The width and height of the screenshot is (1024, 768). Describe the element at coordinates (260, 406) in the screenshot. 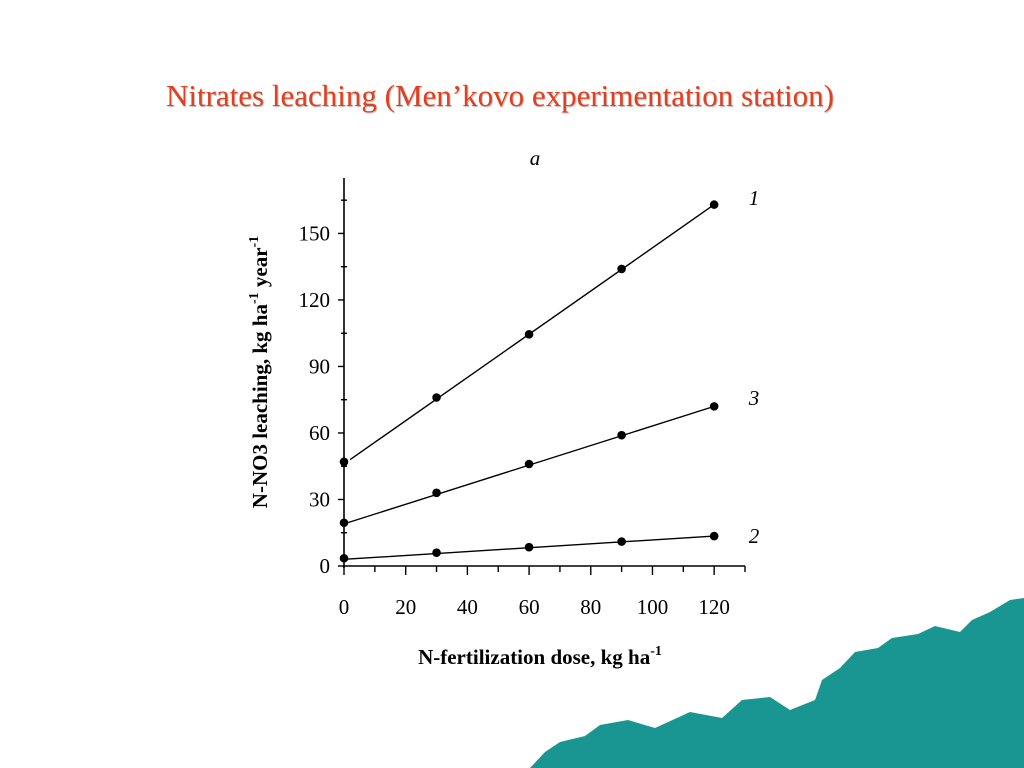

I see `y-axis-title-text: N-NO3 leaching, kg ha` at that location.